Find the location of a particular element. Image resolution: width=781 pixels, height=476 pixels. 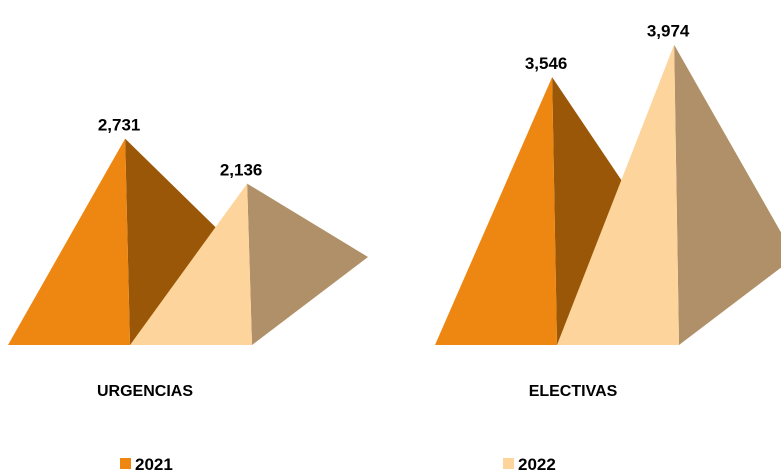

pyramid-front-2021-urgencias is located at coordinates (69, 241).